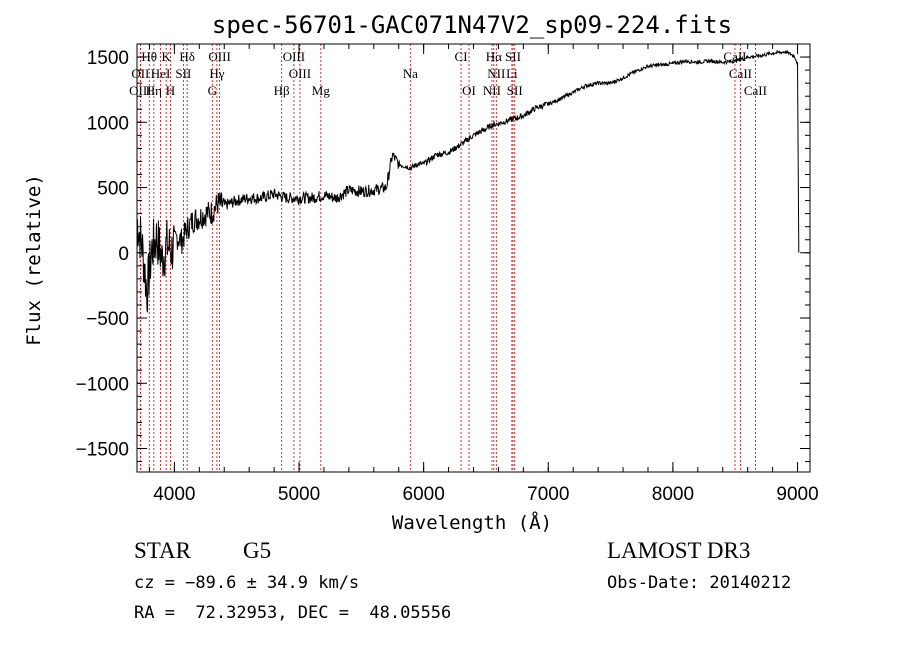  I want to click on x-tick-label: 4000, so click(174, 494).